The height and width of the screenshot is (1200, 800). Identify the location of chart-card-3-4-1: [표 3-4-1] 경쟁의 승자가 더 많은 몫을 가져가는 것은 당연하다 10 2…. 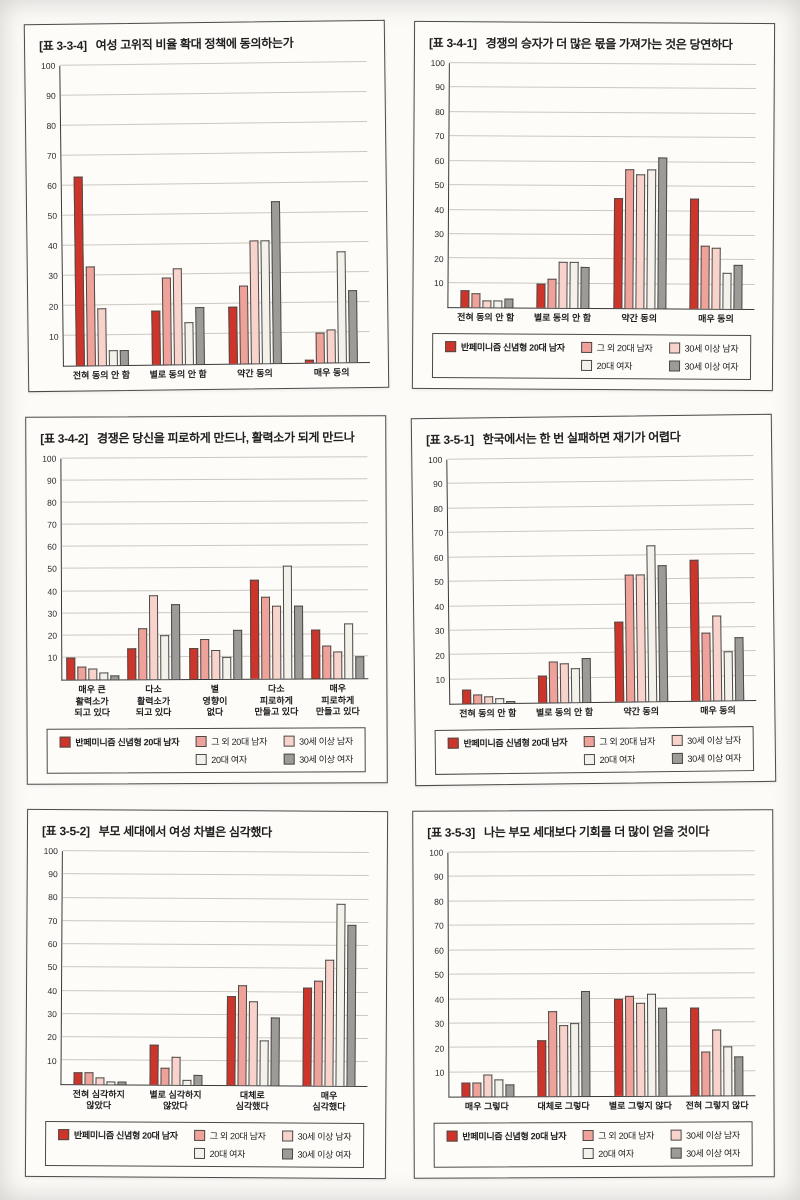
(593, 206).